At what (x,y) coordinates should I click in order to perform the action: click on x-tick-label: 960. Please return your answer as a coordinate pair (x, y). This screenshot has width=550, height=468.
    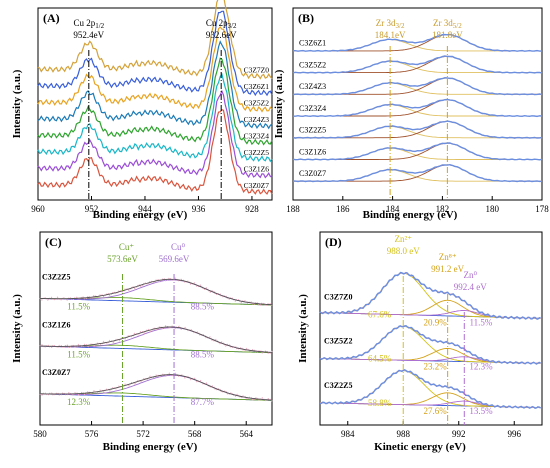
    Looking at the image, I should click on (38, 209).